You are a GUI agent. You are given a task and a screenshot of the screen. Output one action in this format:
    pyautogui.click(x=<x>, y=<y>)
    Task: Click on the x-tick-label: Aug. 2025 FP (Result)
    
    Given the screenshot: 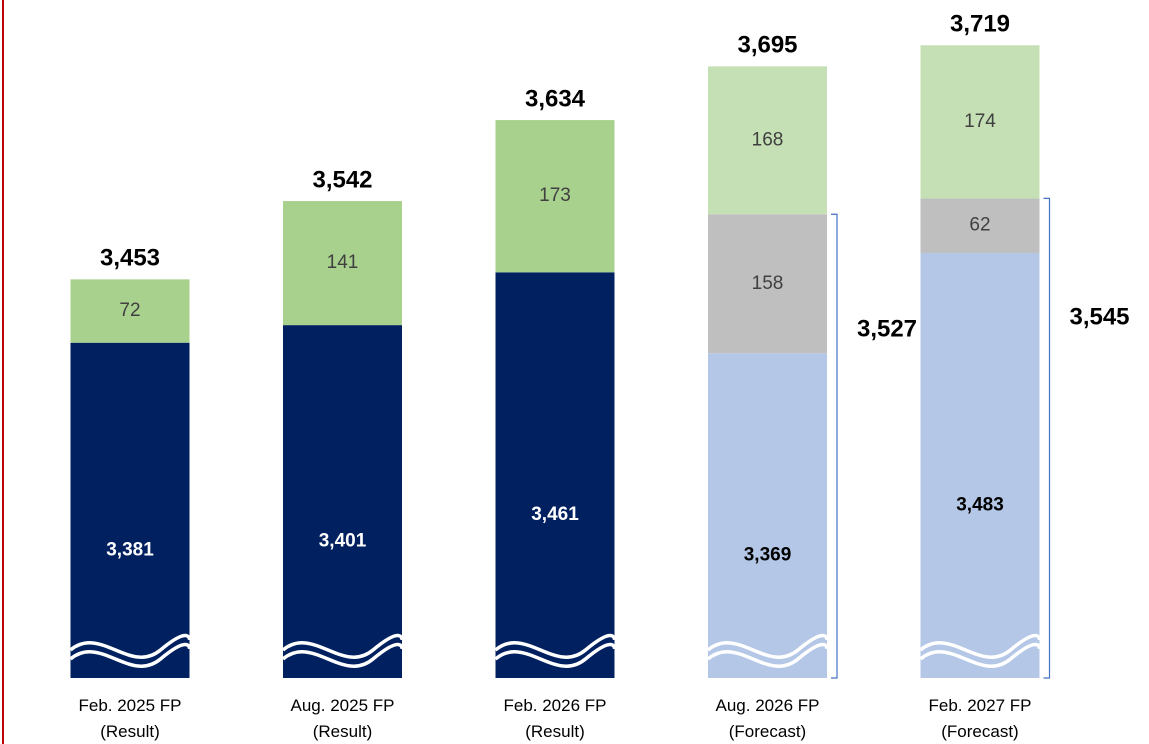 What is the action you would take?
    pyautogui.click(x=343, y=718)
    